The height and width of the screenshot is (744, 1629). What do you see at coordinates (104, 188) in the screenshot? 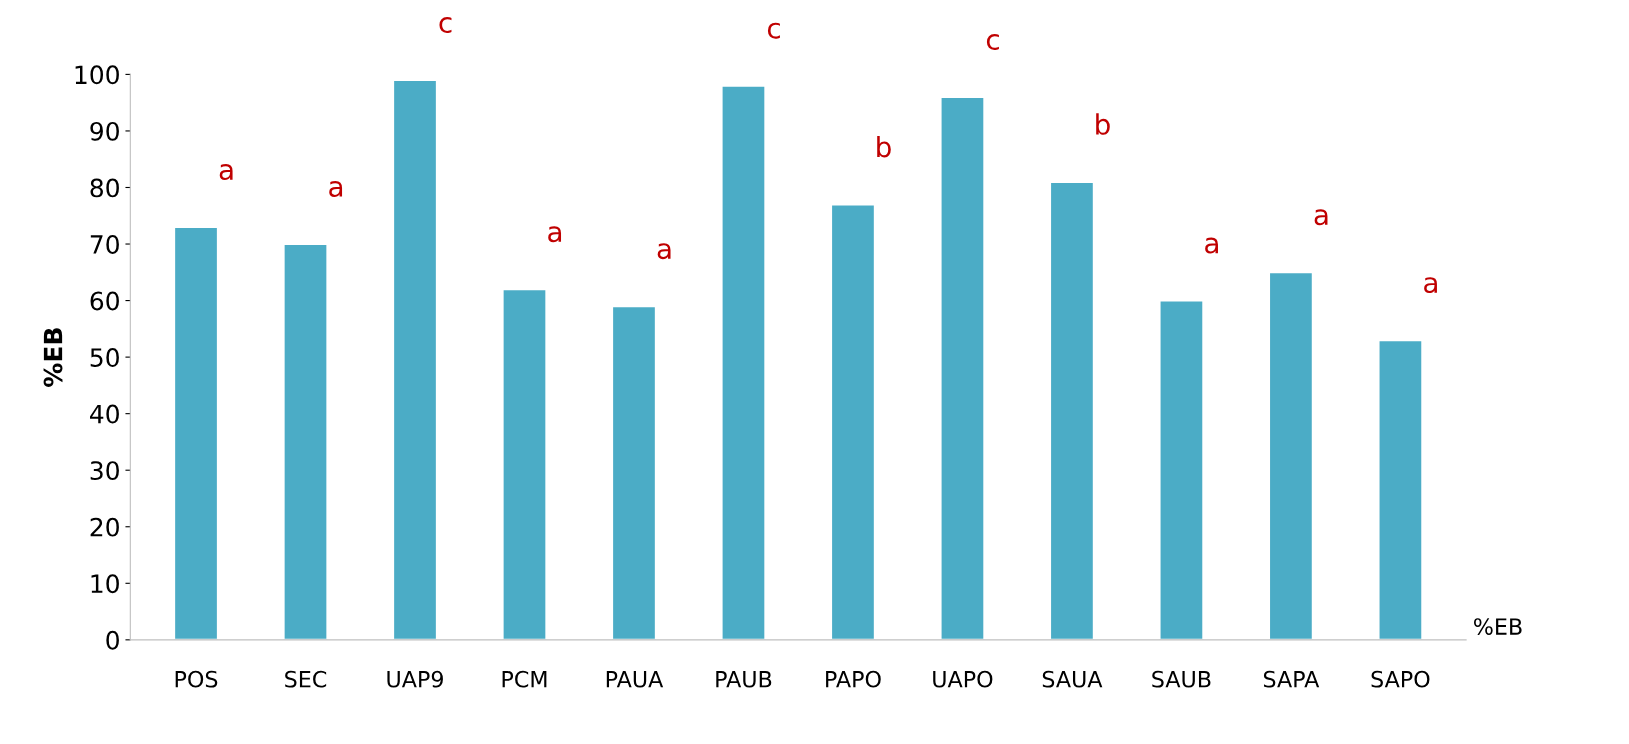
I see `y-tick-label: 80` at bounding box center [104, 188].